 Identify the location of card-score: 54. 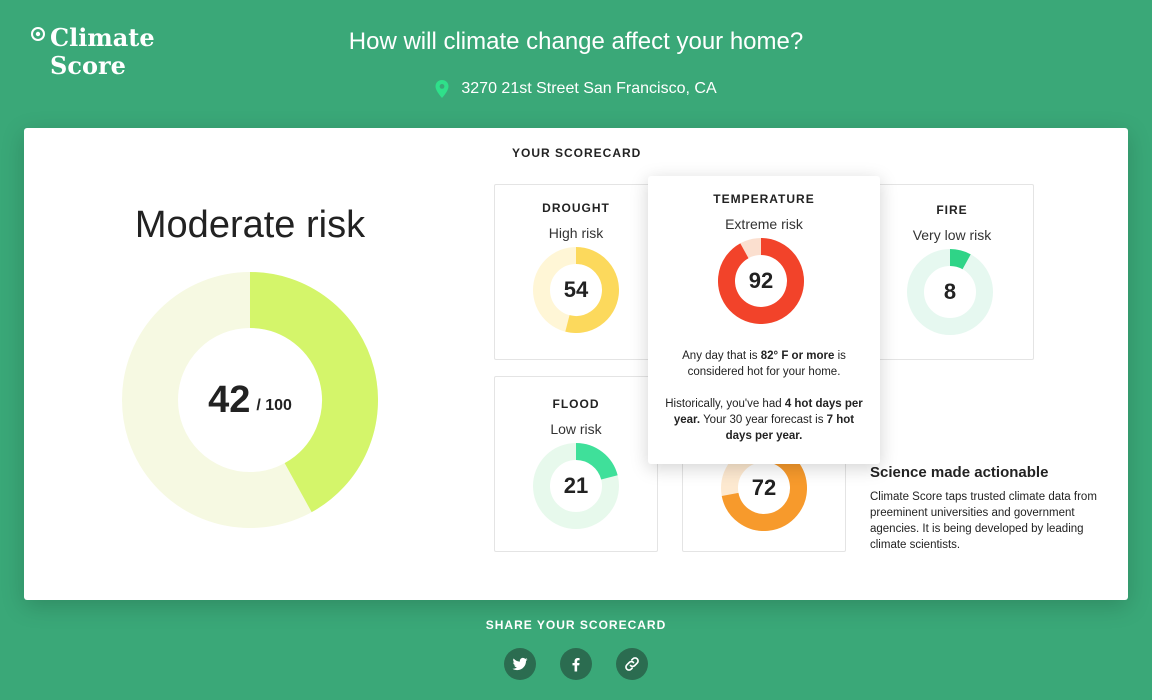
(576, 289).